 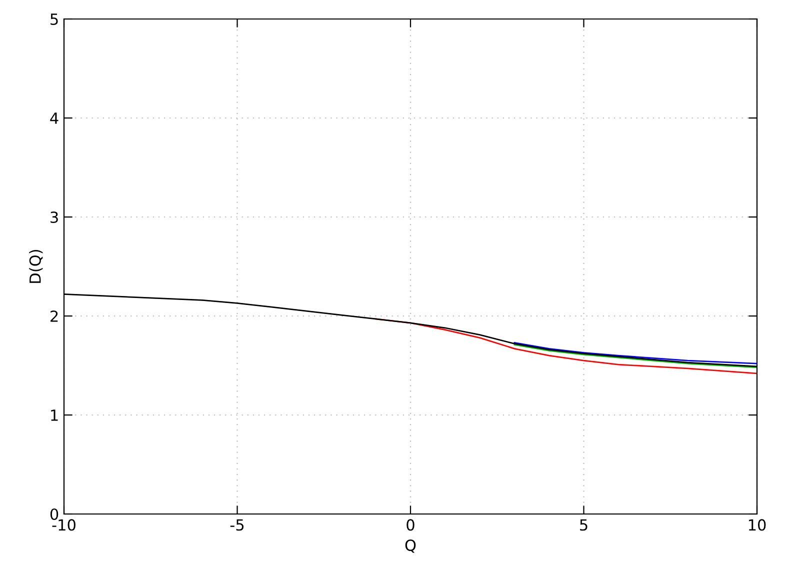 What do you see at coordinates (757, 525) in the screenshot?
I see `x-tick-label: 10` at bounding box center [757, 525].